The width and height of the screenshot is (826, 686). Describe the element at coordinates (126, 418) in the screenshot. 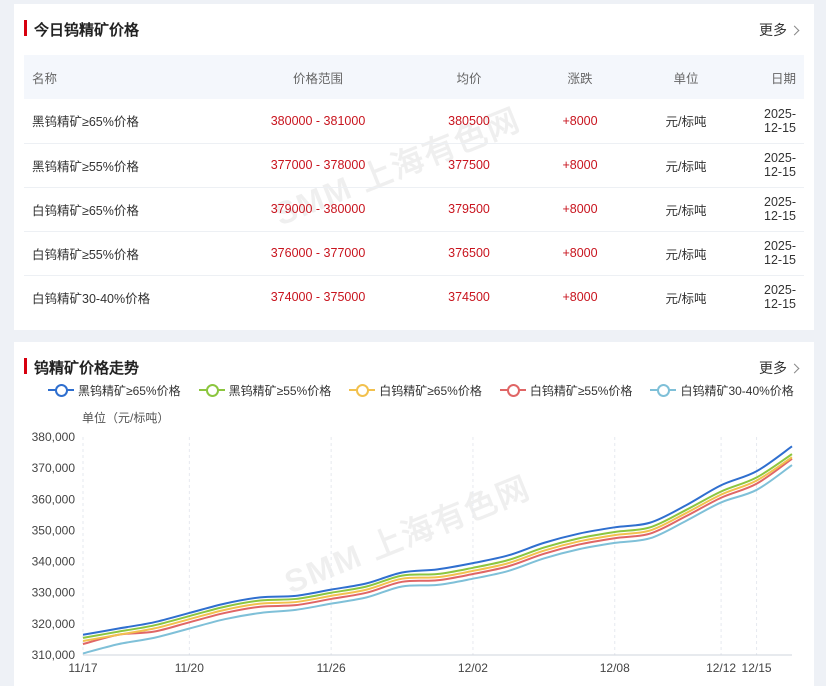

I see `y-axis-unit-label: 单位（元/标吨）` at that location.